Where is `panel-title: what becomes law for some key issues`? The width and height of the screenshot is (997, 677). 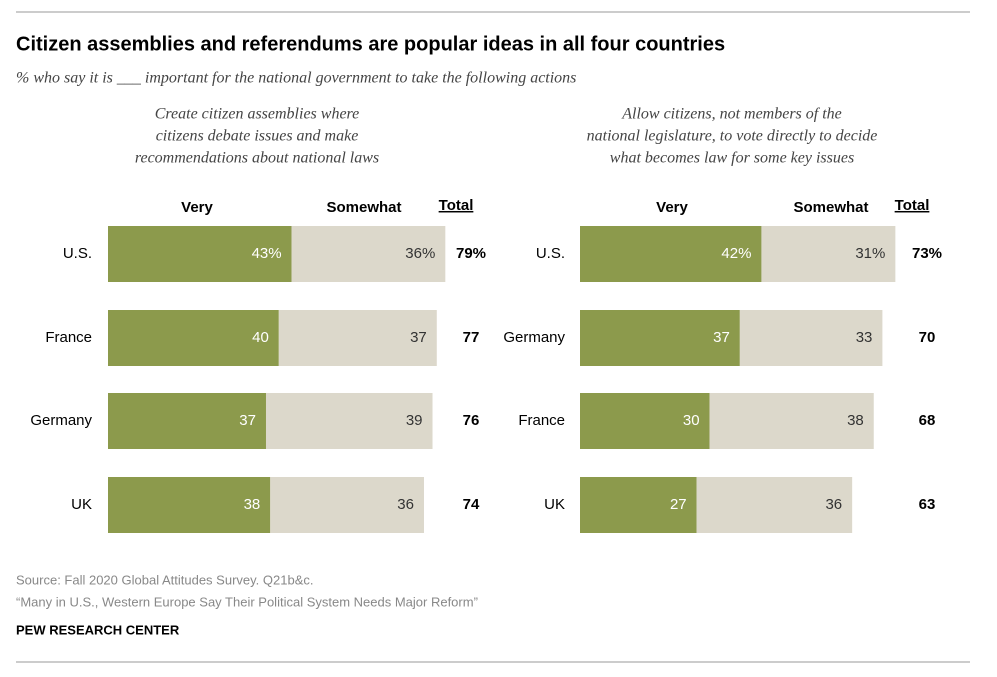
panel-title: what becomes law for some key issues is located at coordinates (732, 158).